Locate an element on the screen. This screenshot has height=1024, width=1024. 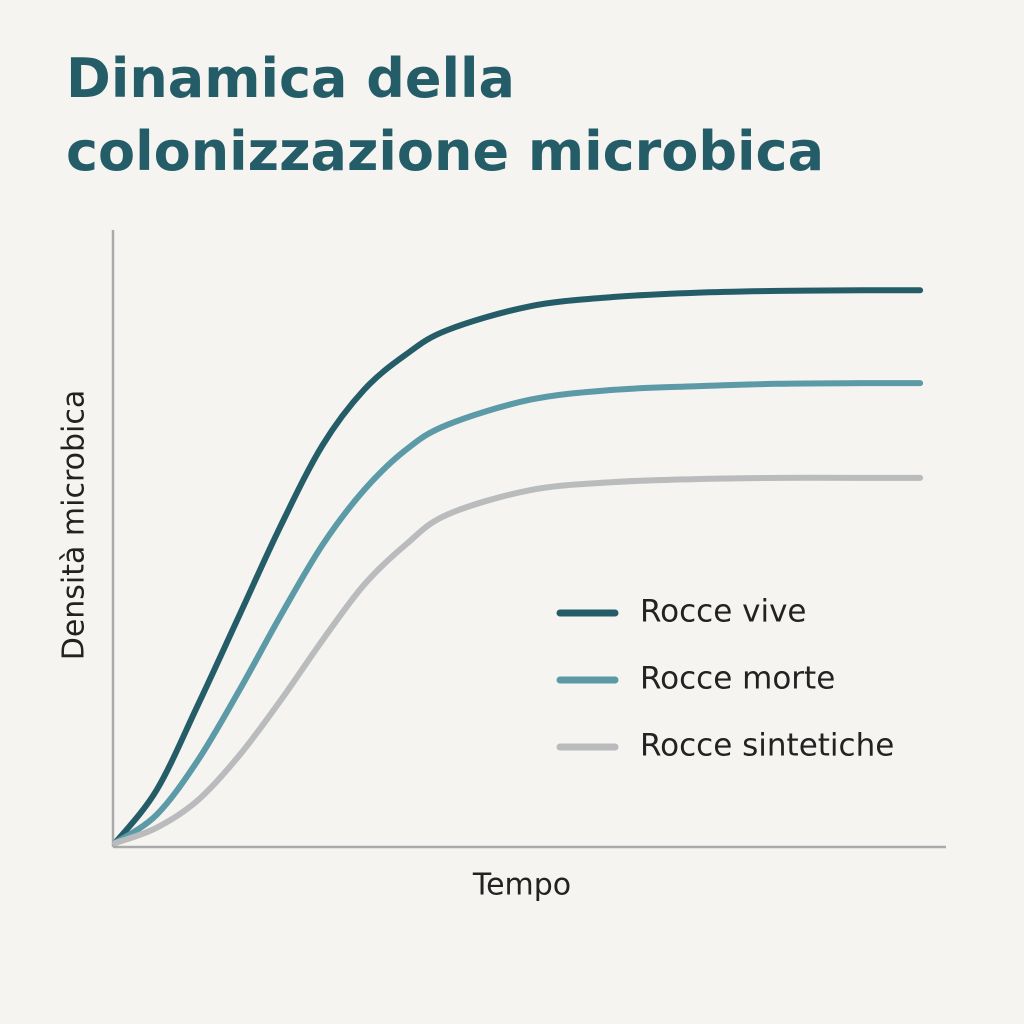
legend-label: Rocce morte is located at coordinates (737, 679).